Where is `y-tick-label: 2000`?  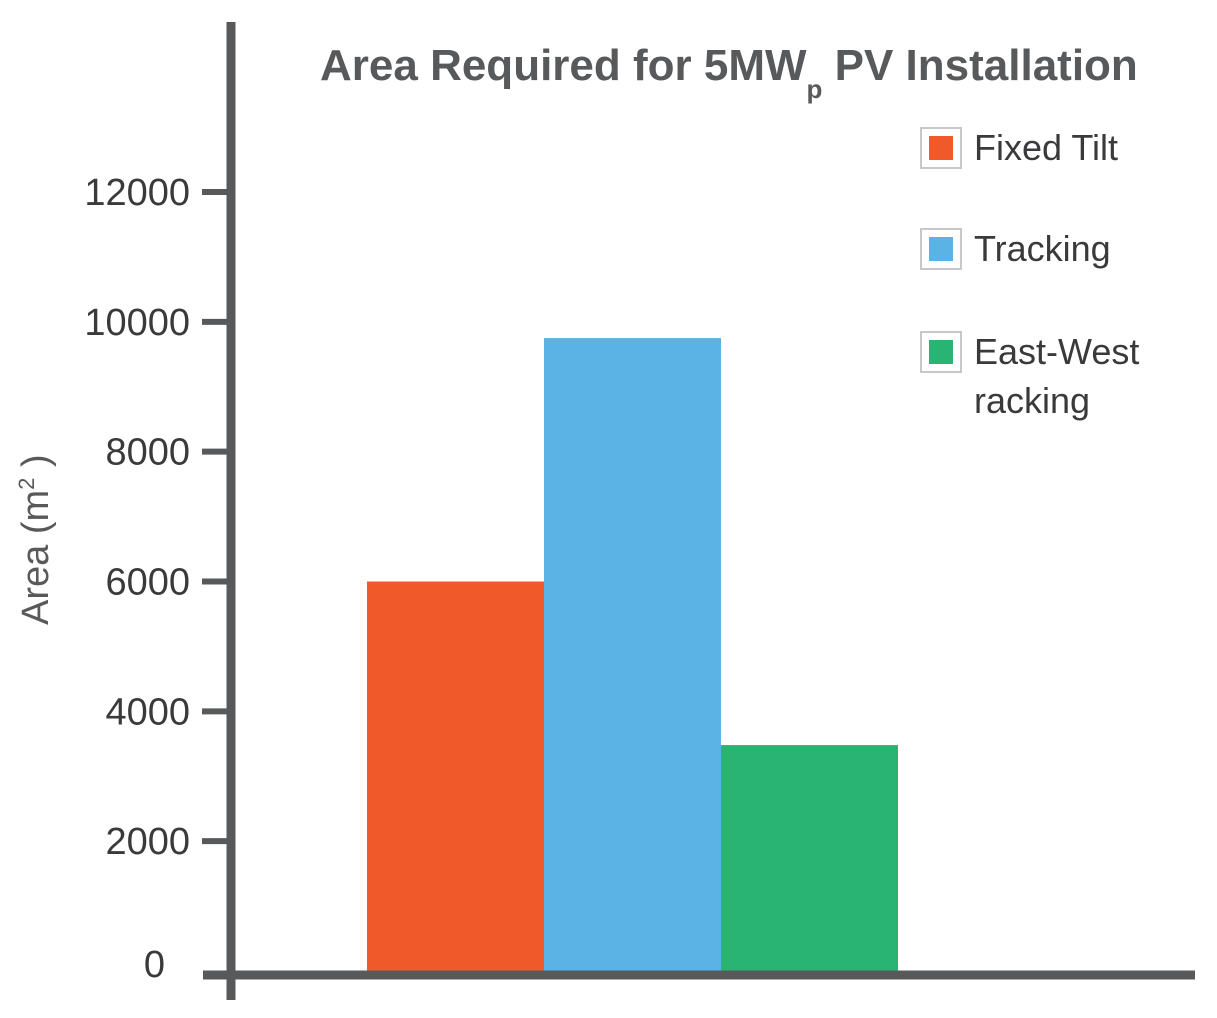 y-tick-label: 2000 is located at coordinates (147, 842).